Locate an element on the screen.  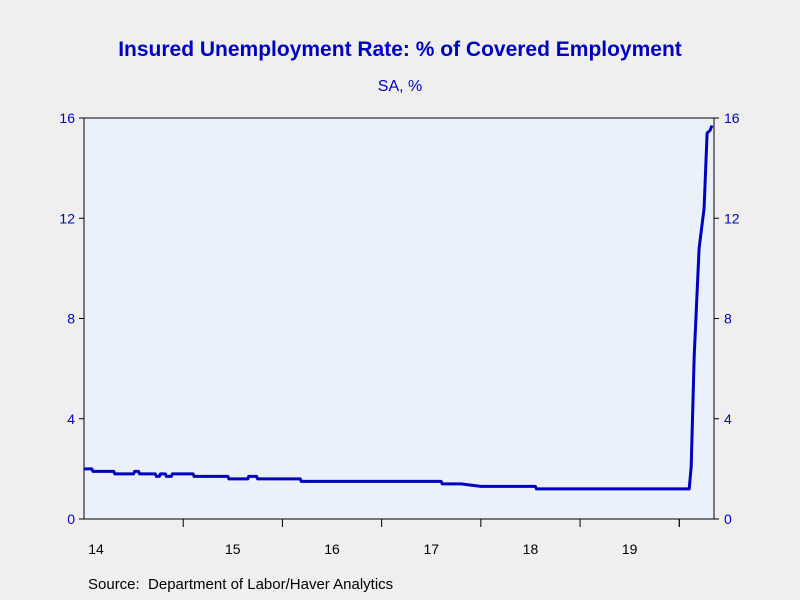
y-tick-label-left: 8 is located at coordinates (71, 319).